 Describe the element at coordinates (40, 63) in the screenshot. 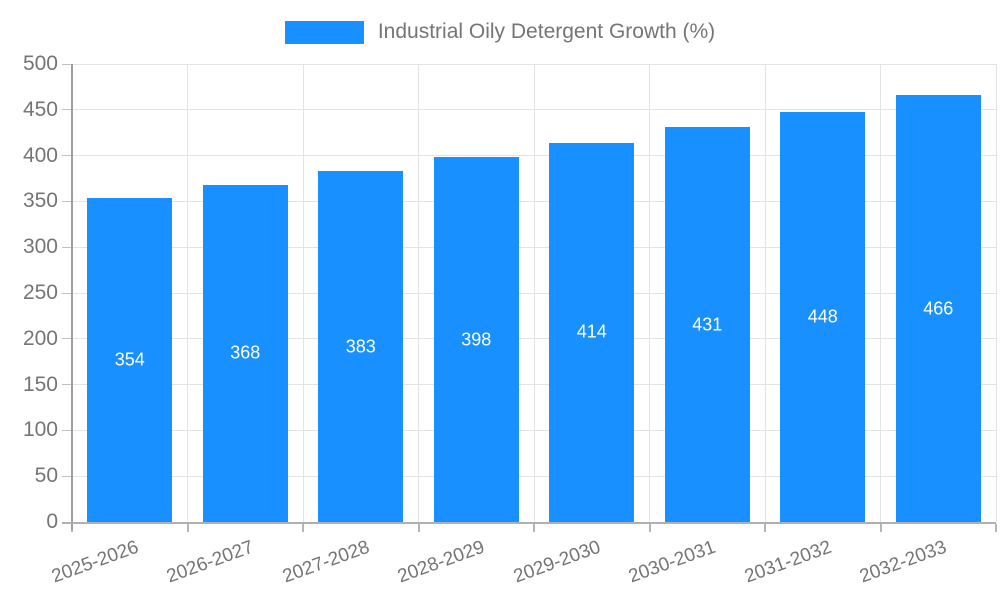

I see `y-axis-tick-label: 500` at that location.